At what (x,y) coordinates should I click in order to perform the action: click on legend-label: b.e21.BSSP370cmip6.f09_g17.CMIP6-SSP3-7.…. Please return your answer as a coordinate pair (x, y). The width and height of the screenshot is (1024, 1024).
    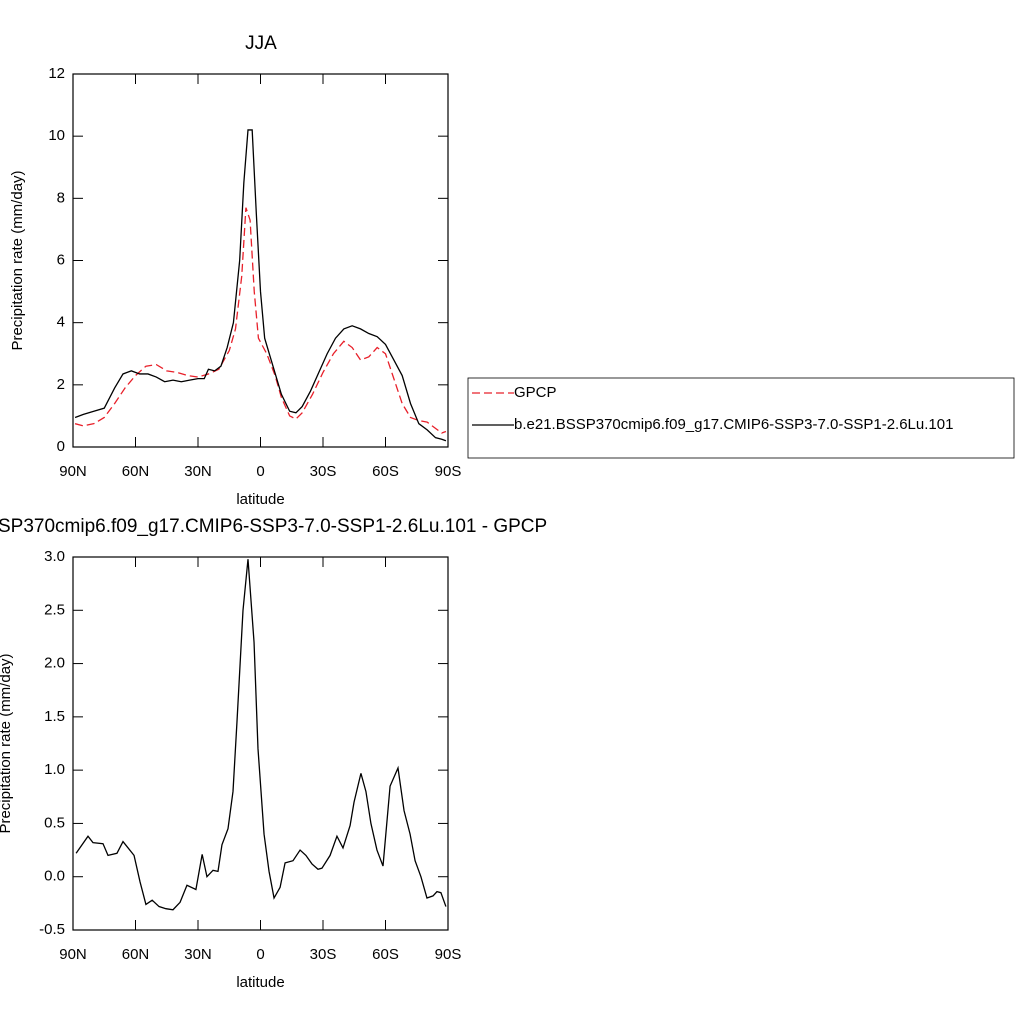
    Looking at the image, I should click on (733, 424).